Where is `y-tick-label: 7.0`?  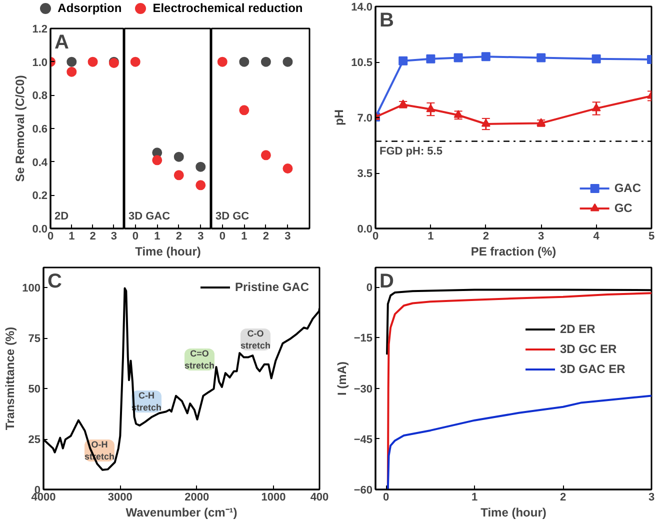 y-tick-label: 7.0 is located at coordinates (365, 118).